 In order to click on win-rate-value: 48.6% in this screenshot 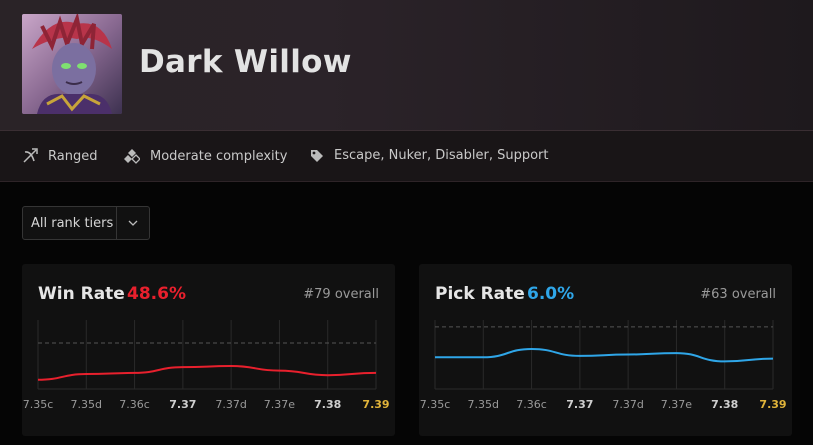, I will do `click(156, 294)`.